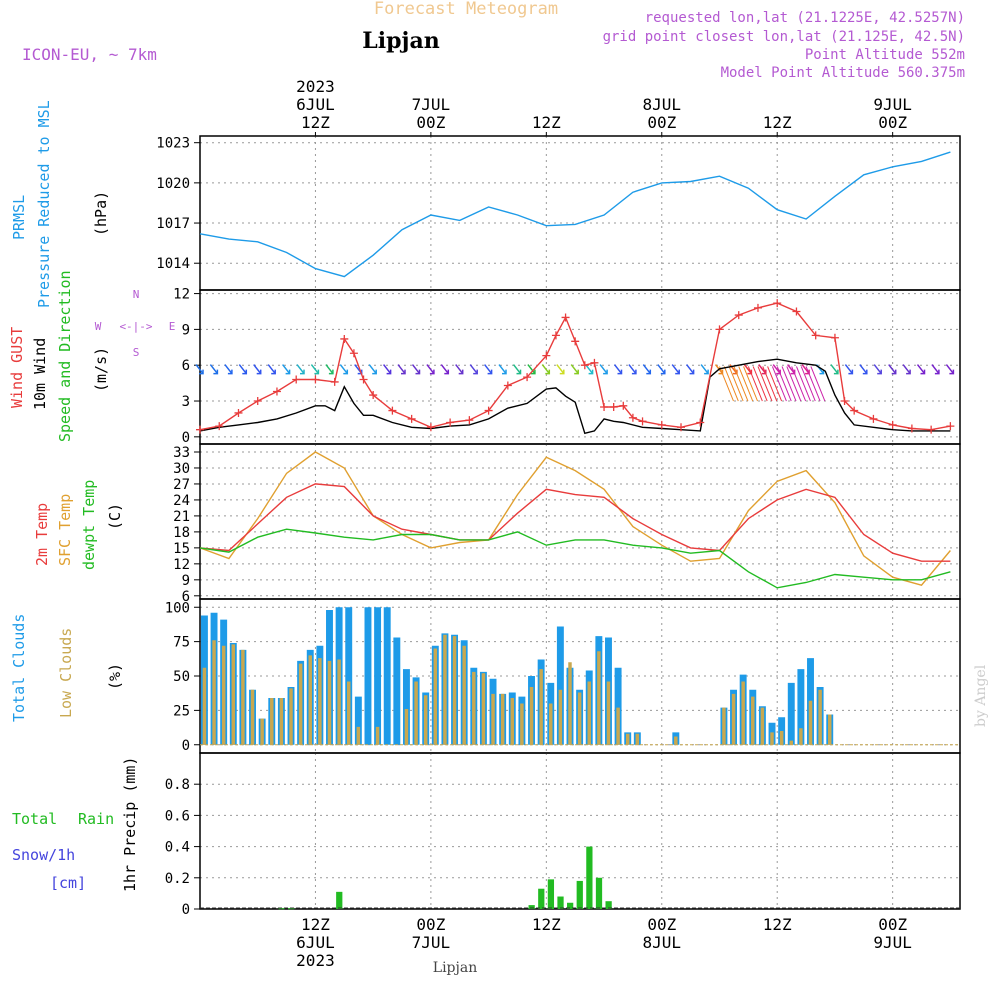  What do you see at coordinates (89, 54) in the screenshot?
I see `model-name: ICON-EU, ~ 7km` at bounding box center [89, 54].